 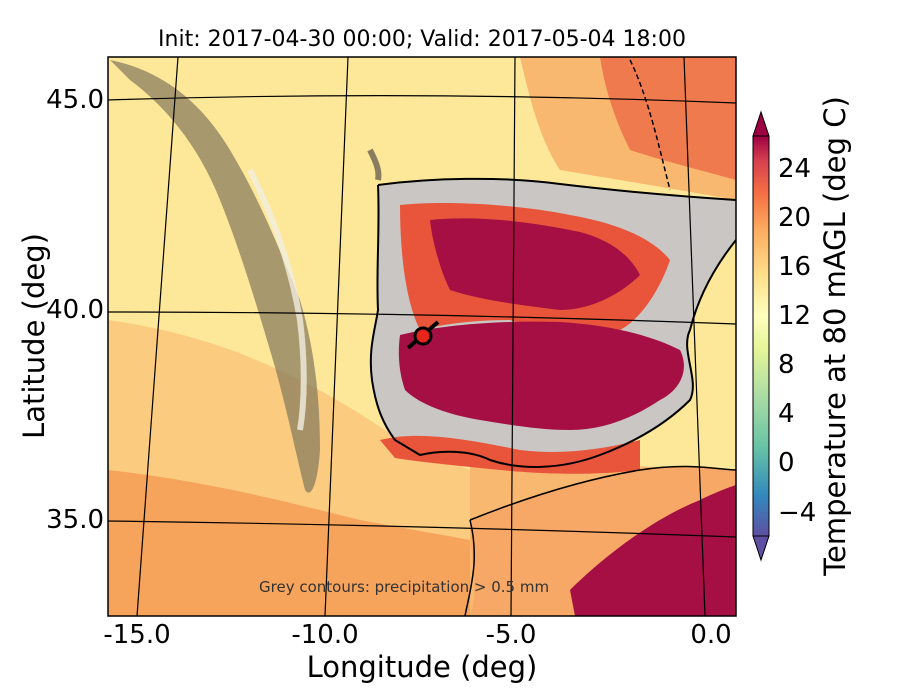 What do you see at coordinates (795, 267) in the screenshot?
I see `colorbar-tick-16: 16` at bounding box center [795, 267].